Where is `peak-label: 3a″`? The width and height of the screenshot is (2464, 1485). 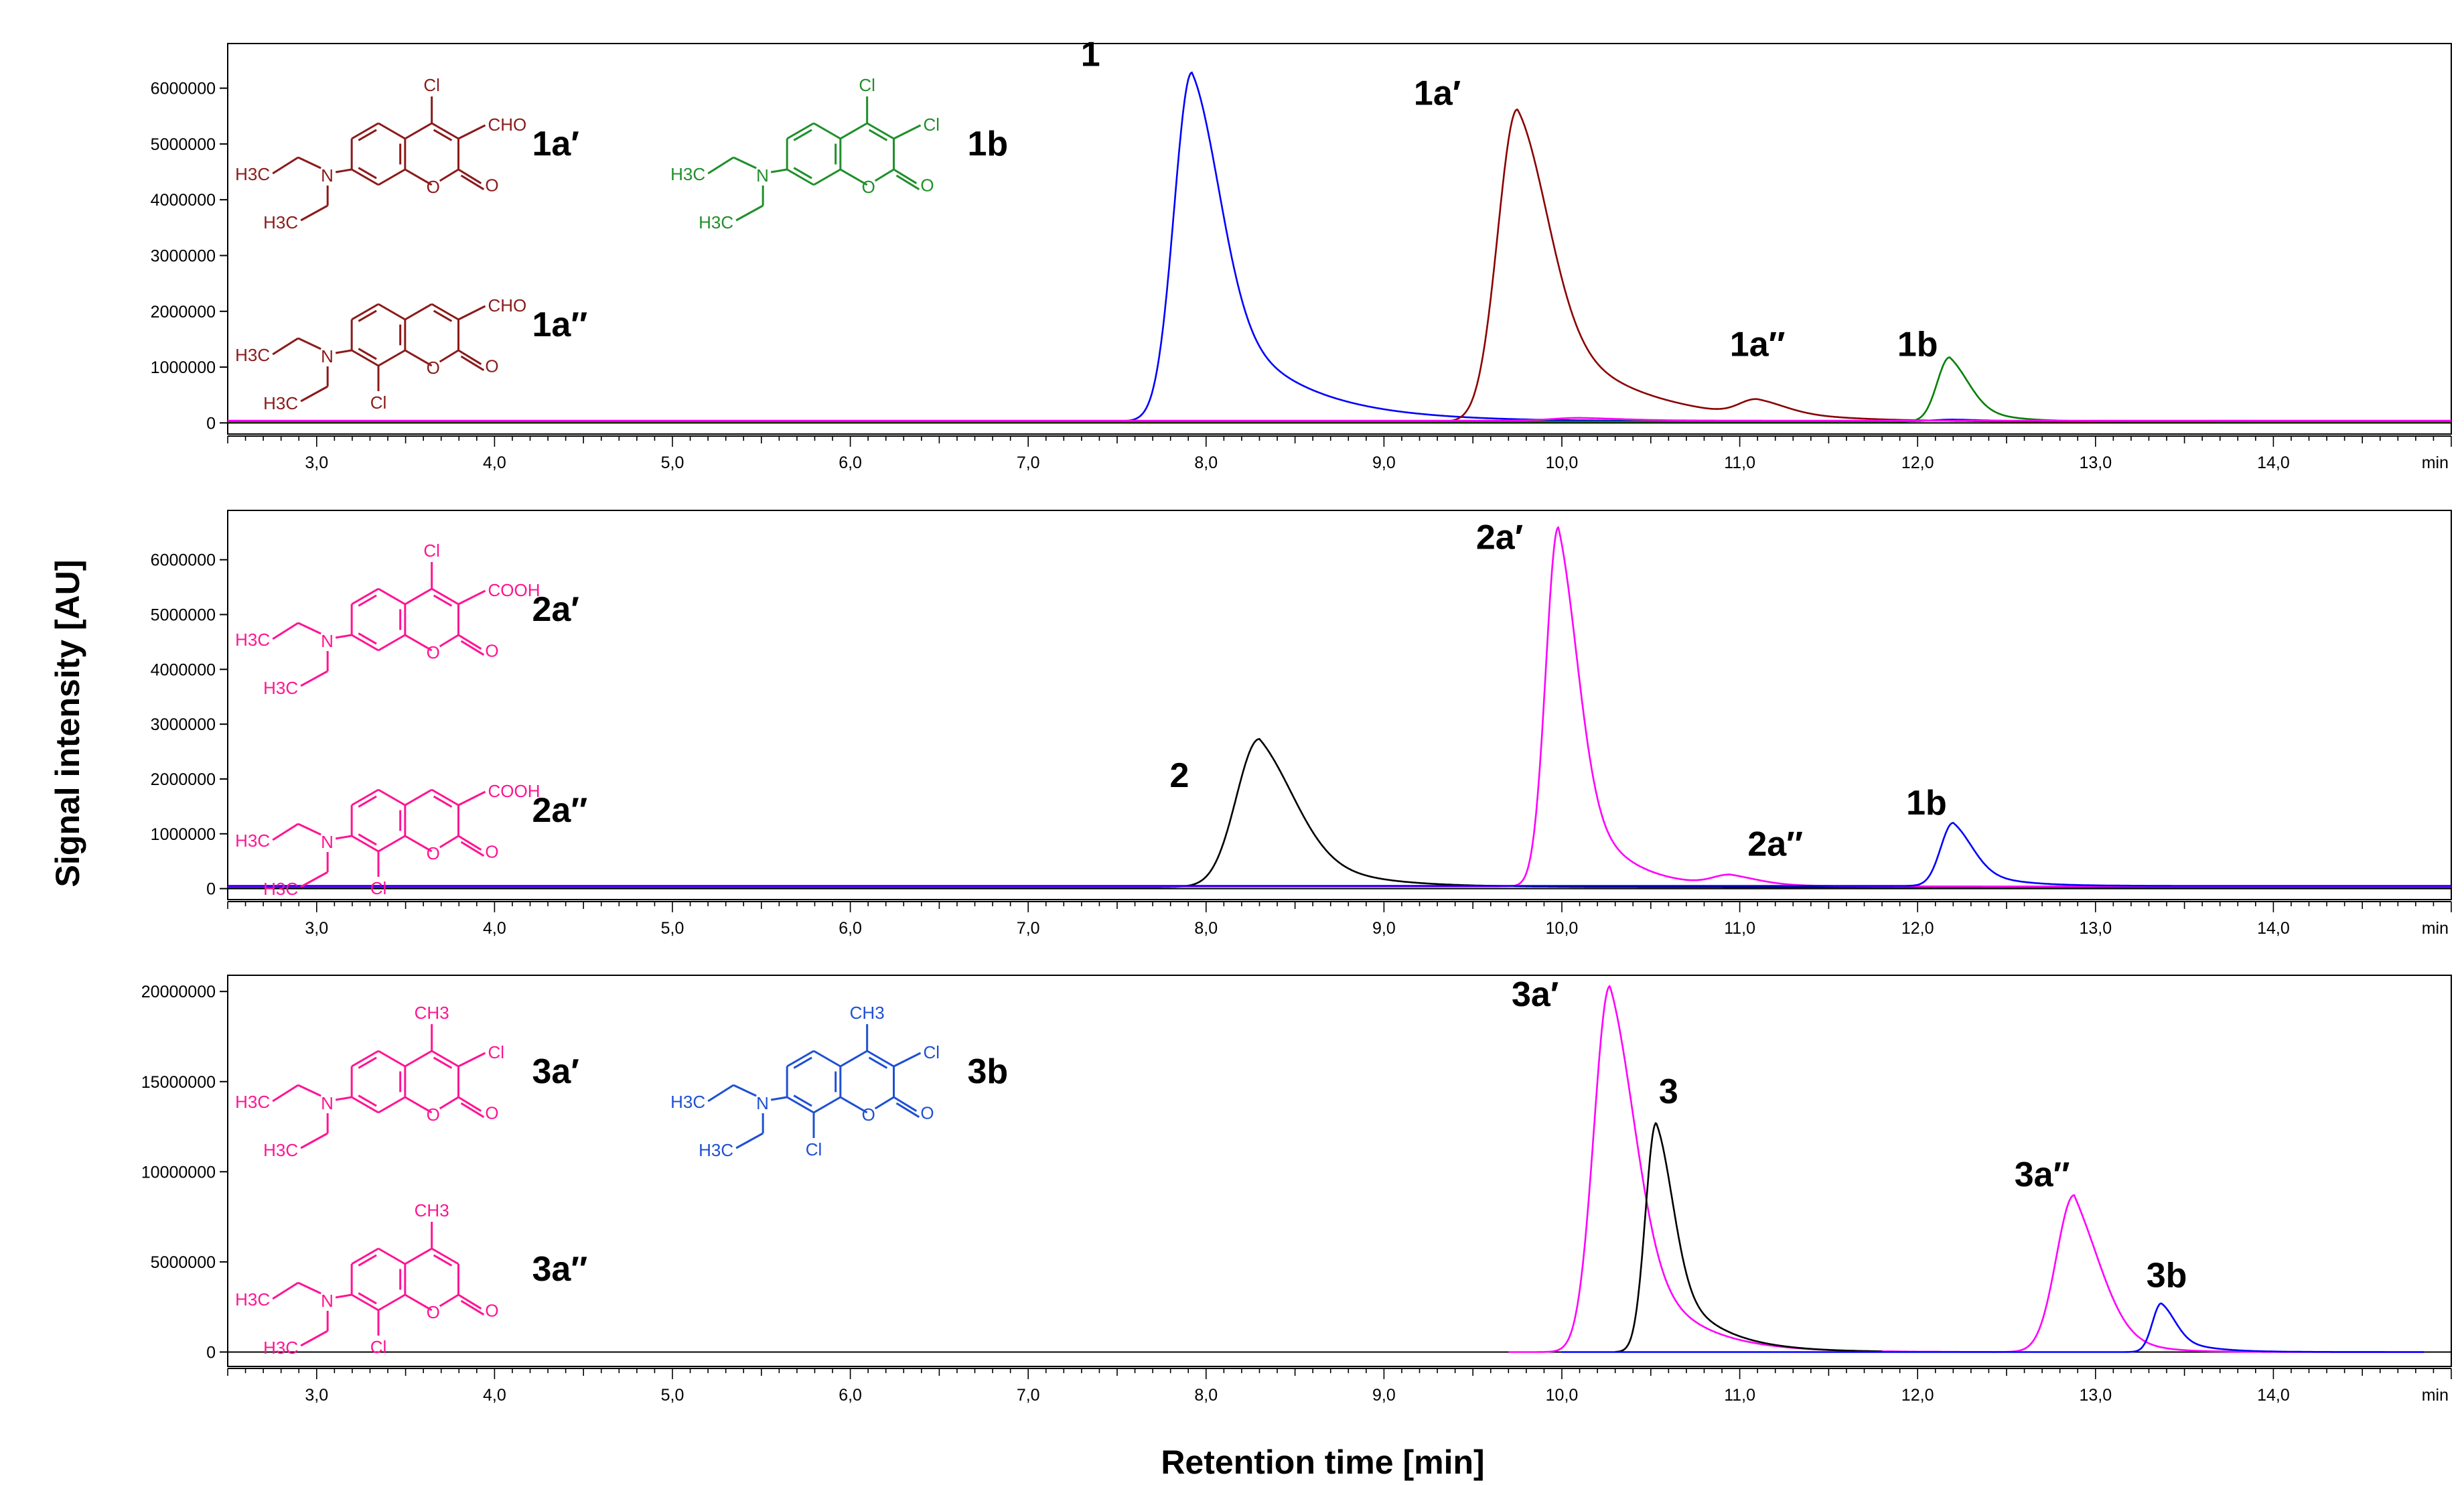 peak-label: 3a″ is located at coordinates (2042, 1174).